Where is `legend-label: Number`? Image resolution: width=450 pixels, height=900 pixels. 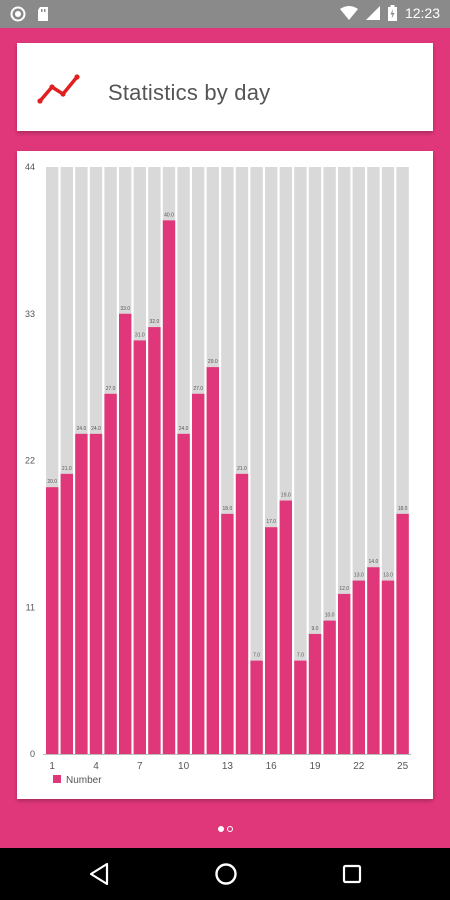
legend-label: Number is located at coordinates (84, 780).